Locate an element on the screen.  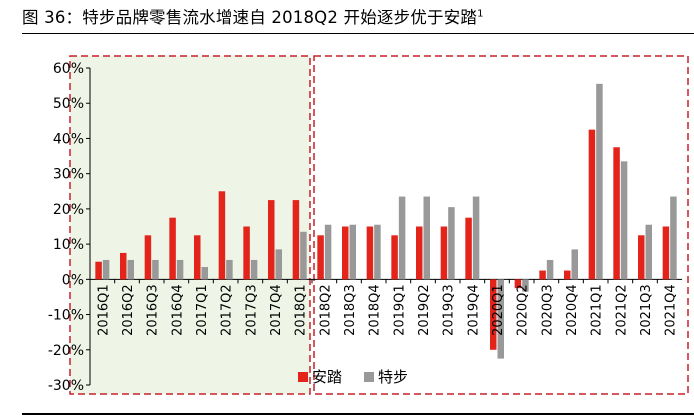
figure-title-prefix: 图 36： is located at coordinates (52, 17).